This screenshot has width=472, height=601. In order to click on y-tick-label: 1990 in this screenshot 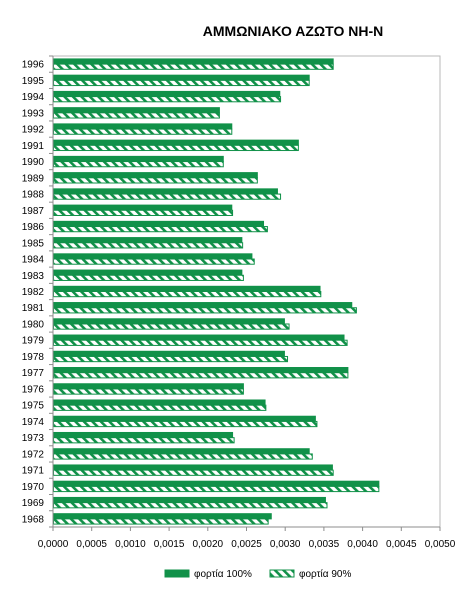, I will do `click(33, 162)`.